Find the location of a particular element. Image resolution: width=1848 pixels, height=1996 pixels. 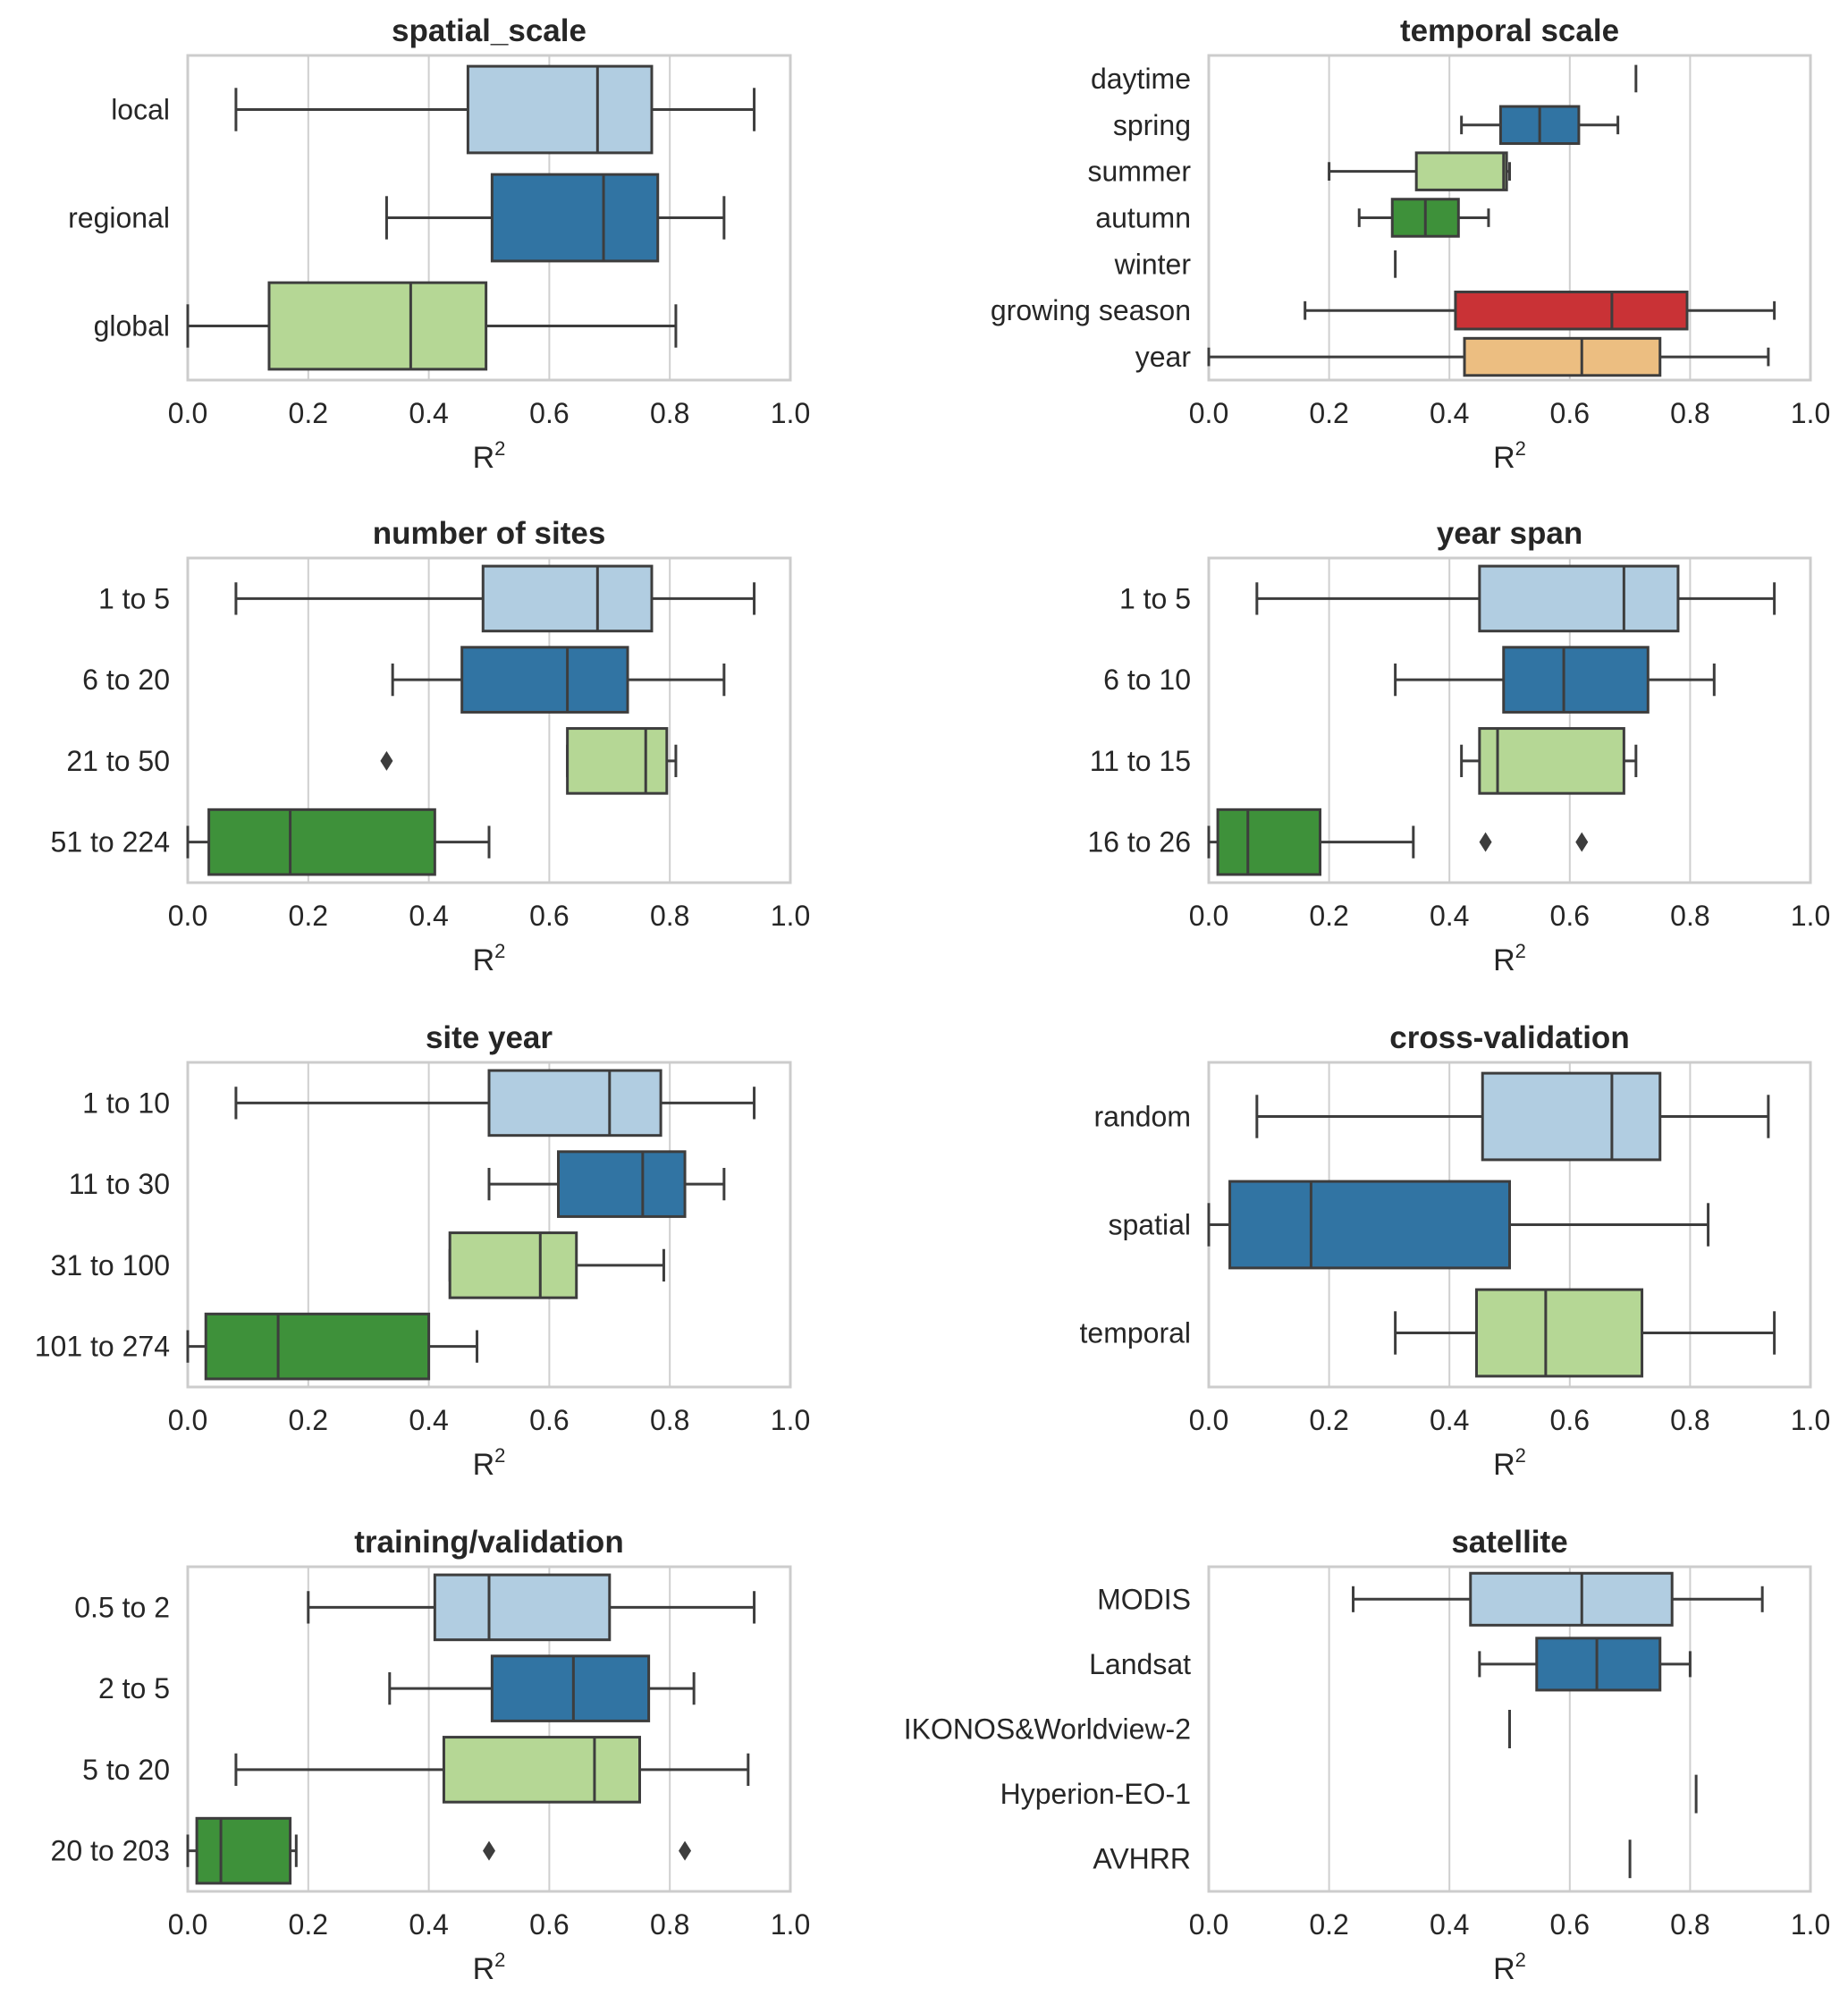

box-0-5-to-2: 0.5 to 2 is located at coordinates (415, 1607).